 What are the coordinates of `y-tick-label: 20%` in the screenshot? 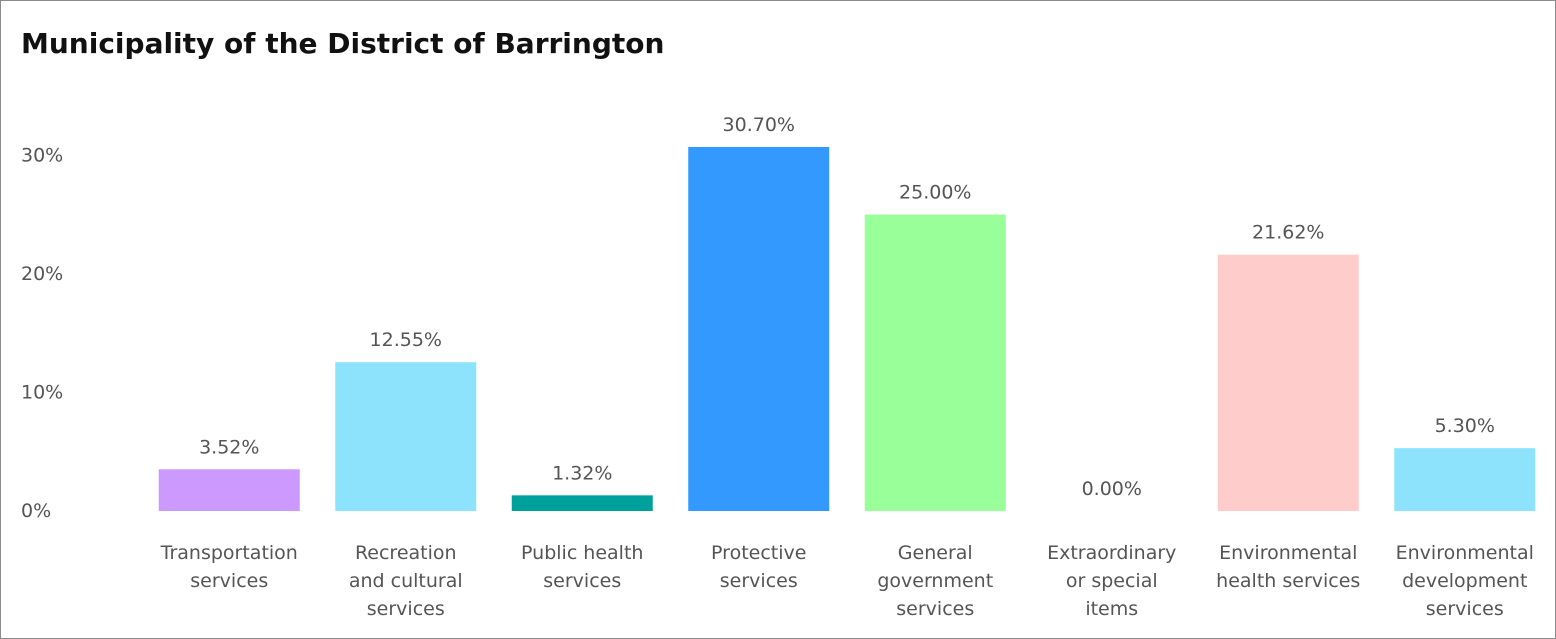 It's located at (42, 274).